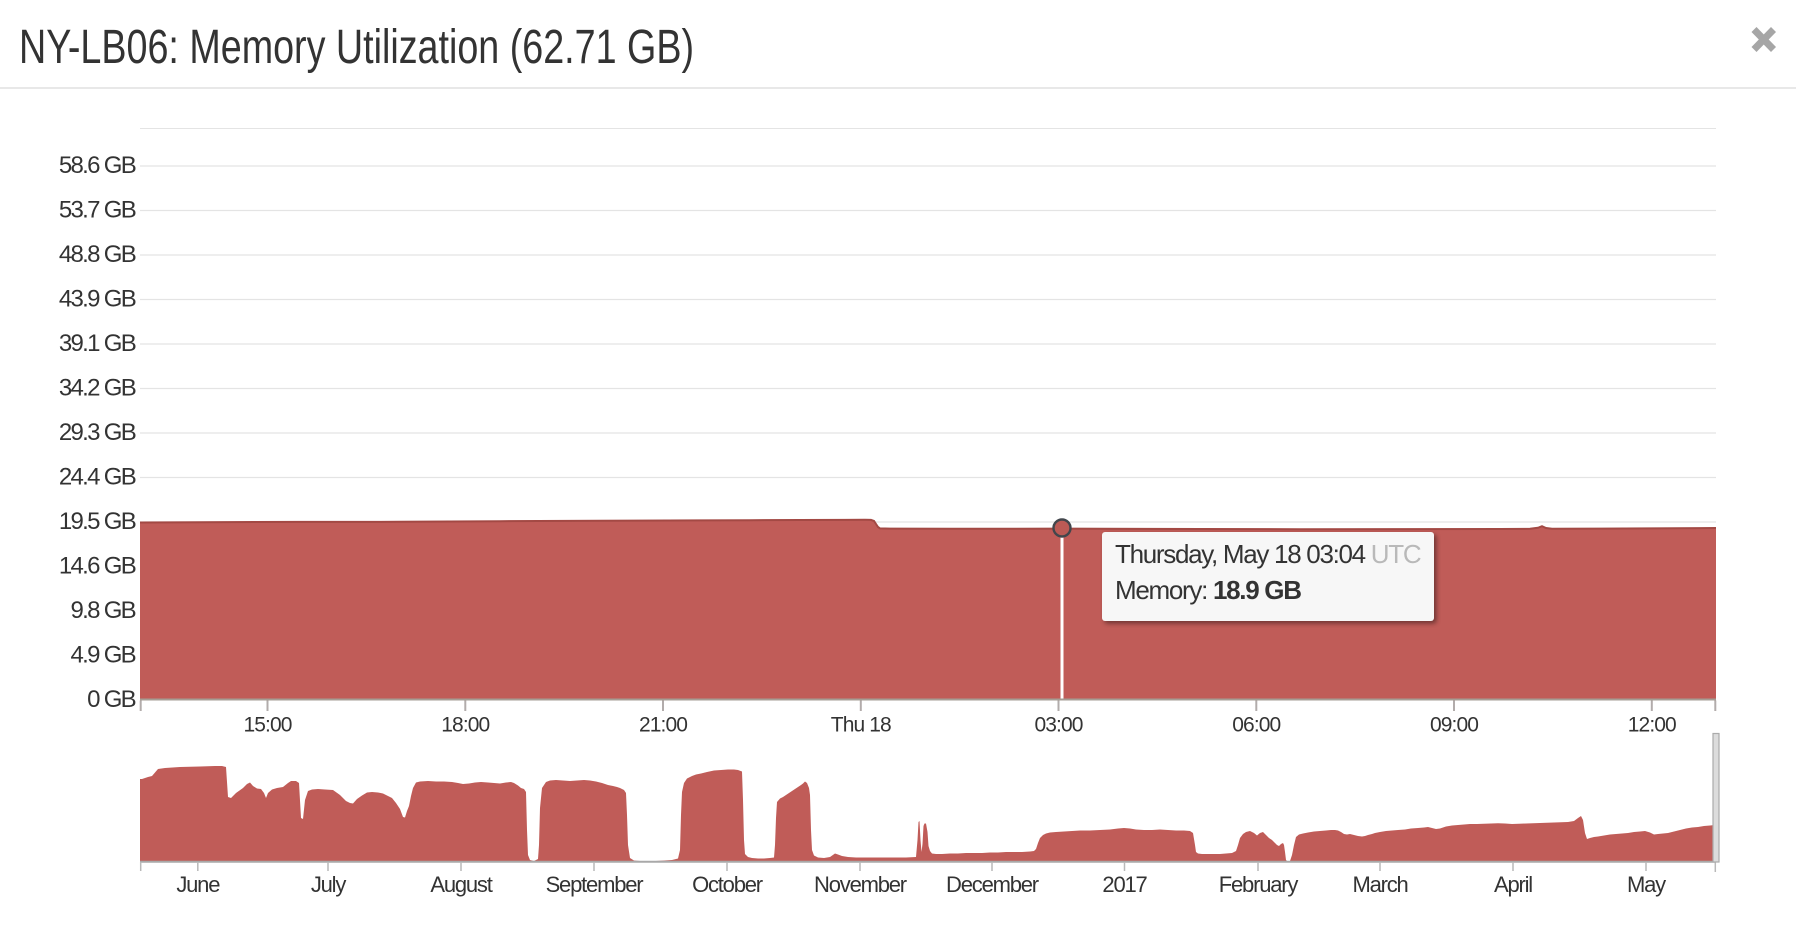 This screenshot has width=1796, height=930. I want to click on svg-text: 24.4 GB, so click(97, 477).